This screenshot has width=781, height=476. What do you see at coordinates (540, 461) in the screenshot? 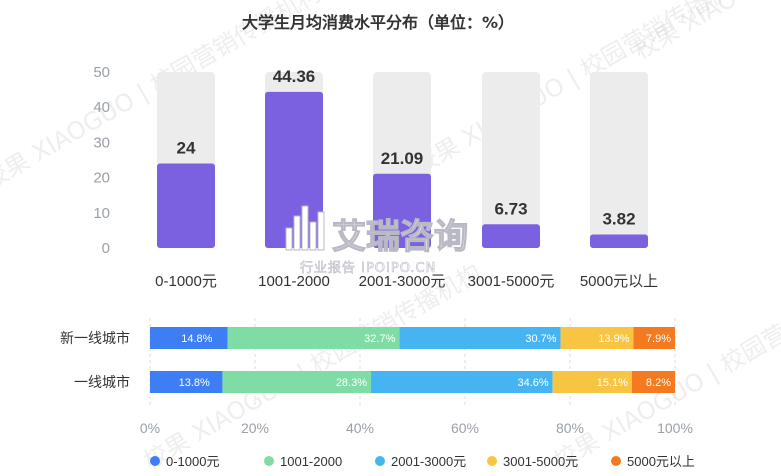
I see `legend-label: 3001-5000元` at bounding box center [540, 461].